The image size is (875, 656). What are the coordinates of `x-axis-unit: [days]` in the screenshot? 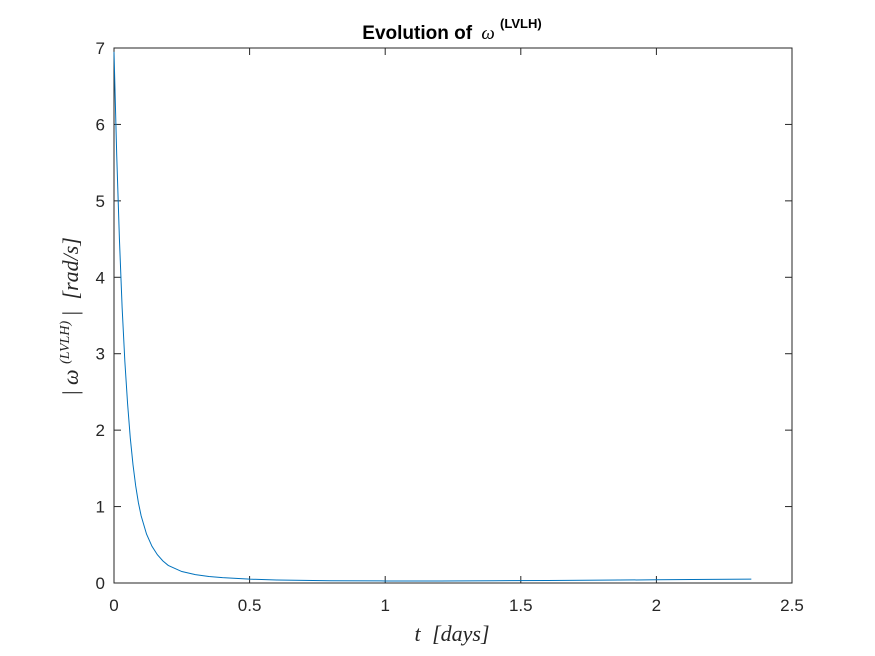 It's located at (460, 633).